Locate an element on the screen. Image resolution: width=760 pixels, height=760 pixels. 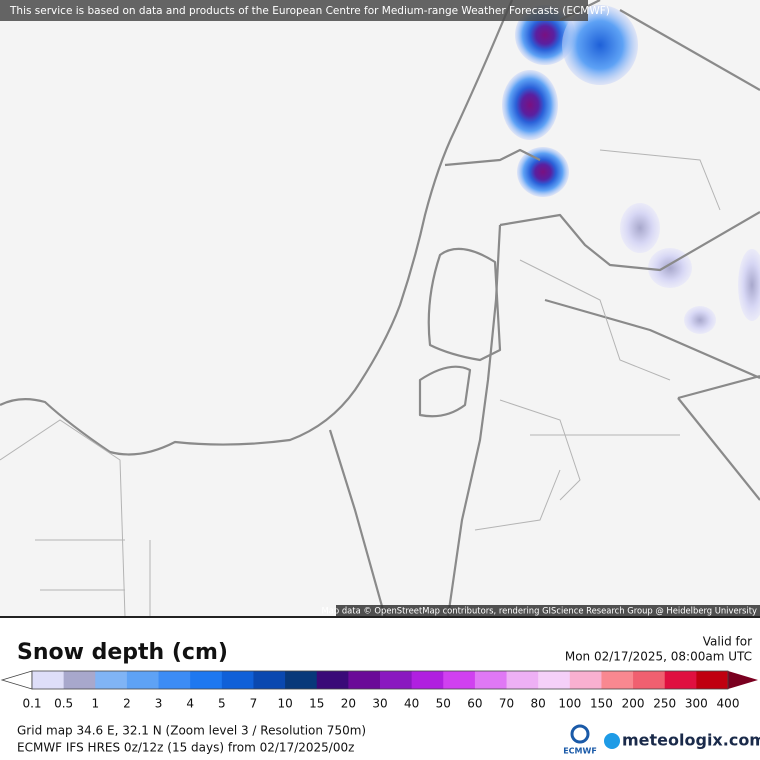
legend-frame is located at coordinates (380, 680).